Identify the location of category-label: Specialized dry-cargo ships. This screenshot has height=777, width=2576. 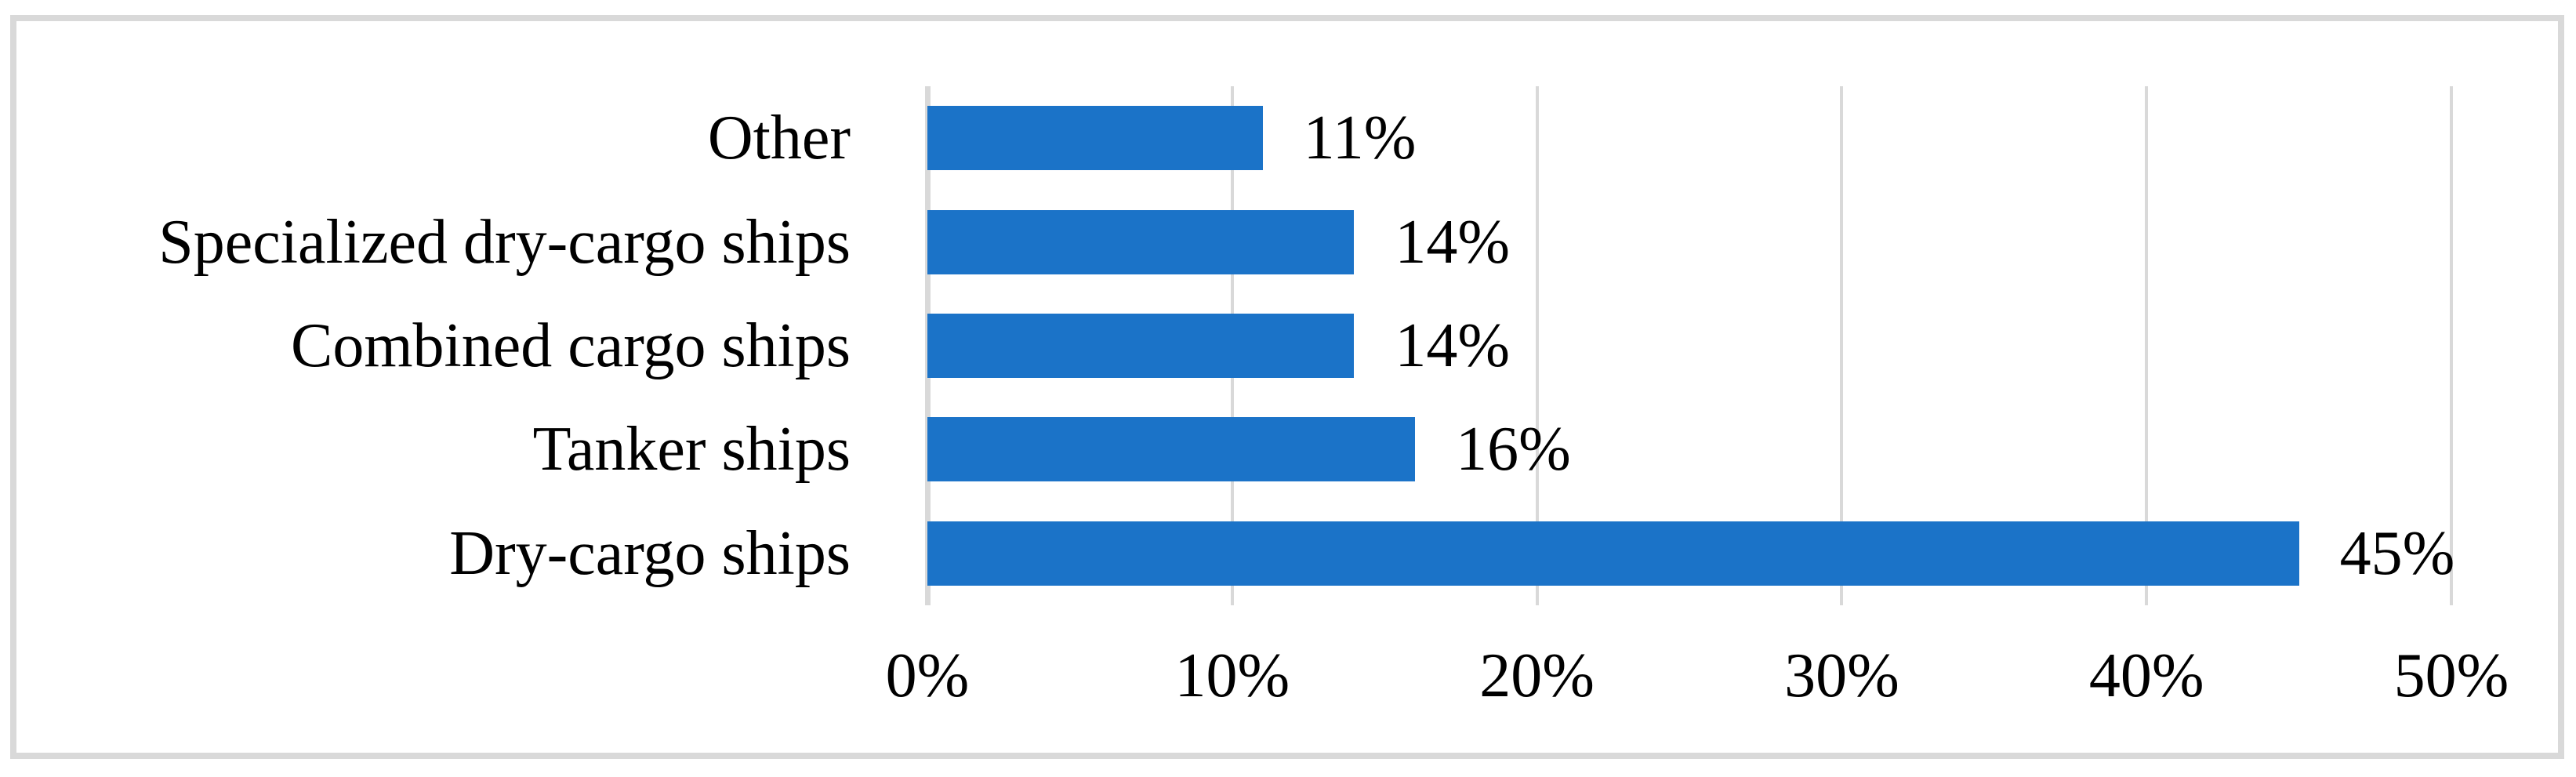
(504, 242).